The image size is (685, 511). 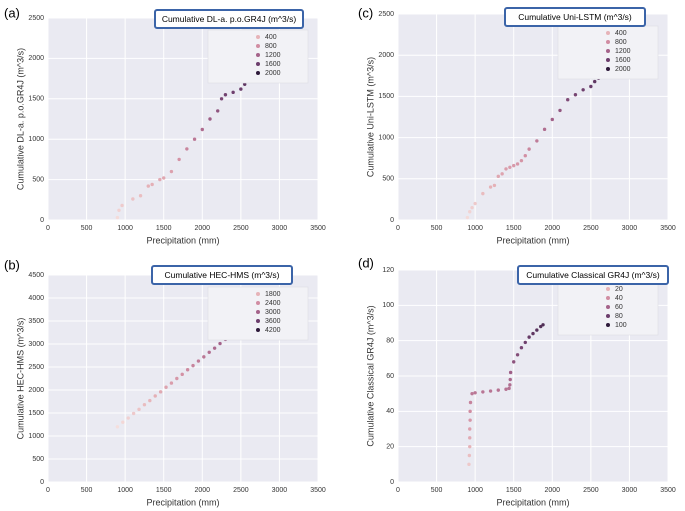 I want to click on panel-label: (b), so click(x=12, y=264).